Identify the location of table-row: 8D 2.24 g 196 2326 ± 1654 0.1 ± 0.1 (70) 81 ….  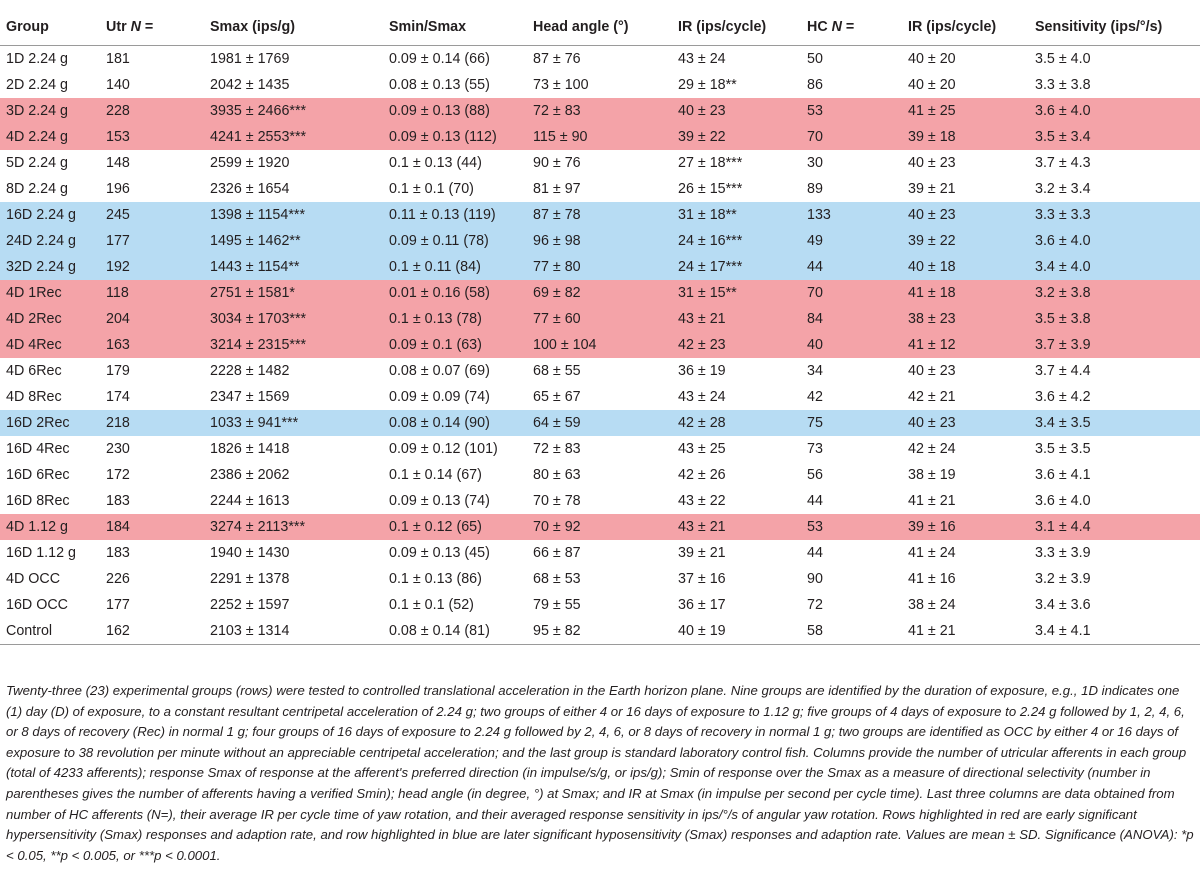
(600, 189).